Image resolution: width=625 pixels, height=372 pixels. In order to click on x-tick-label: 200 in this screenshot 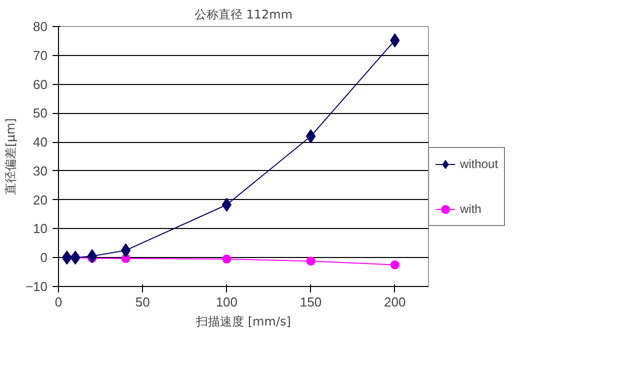, I will do `click(395, 302)`.